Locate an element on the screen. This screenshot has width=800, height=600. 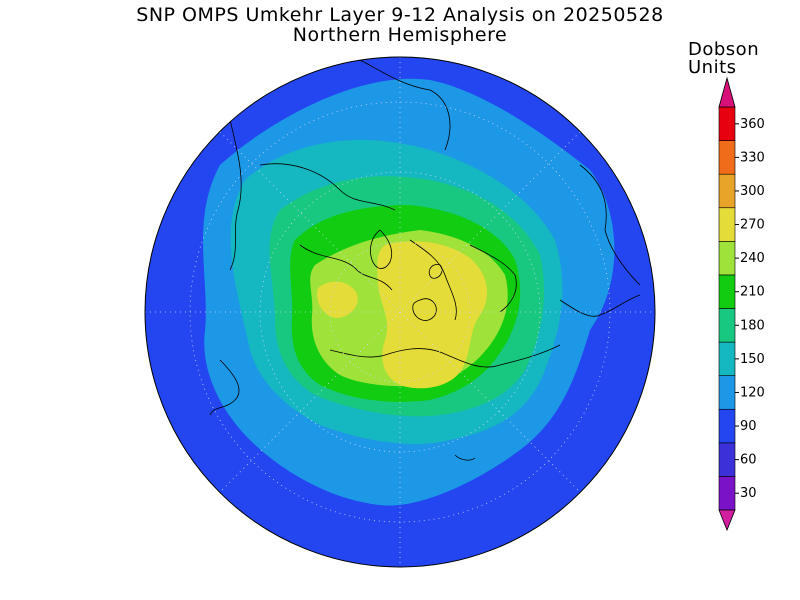
colorbar-arrow-high is located at coordinates (727, 92).